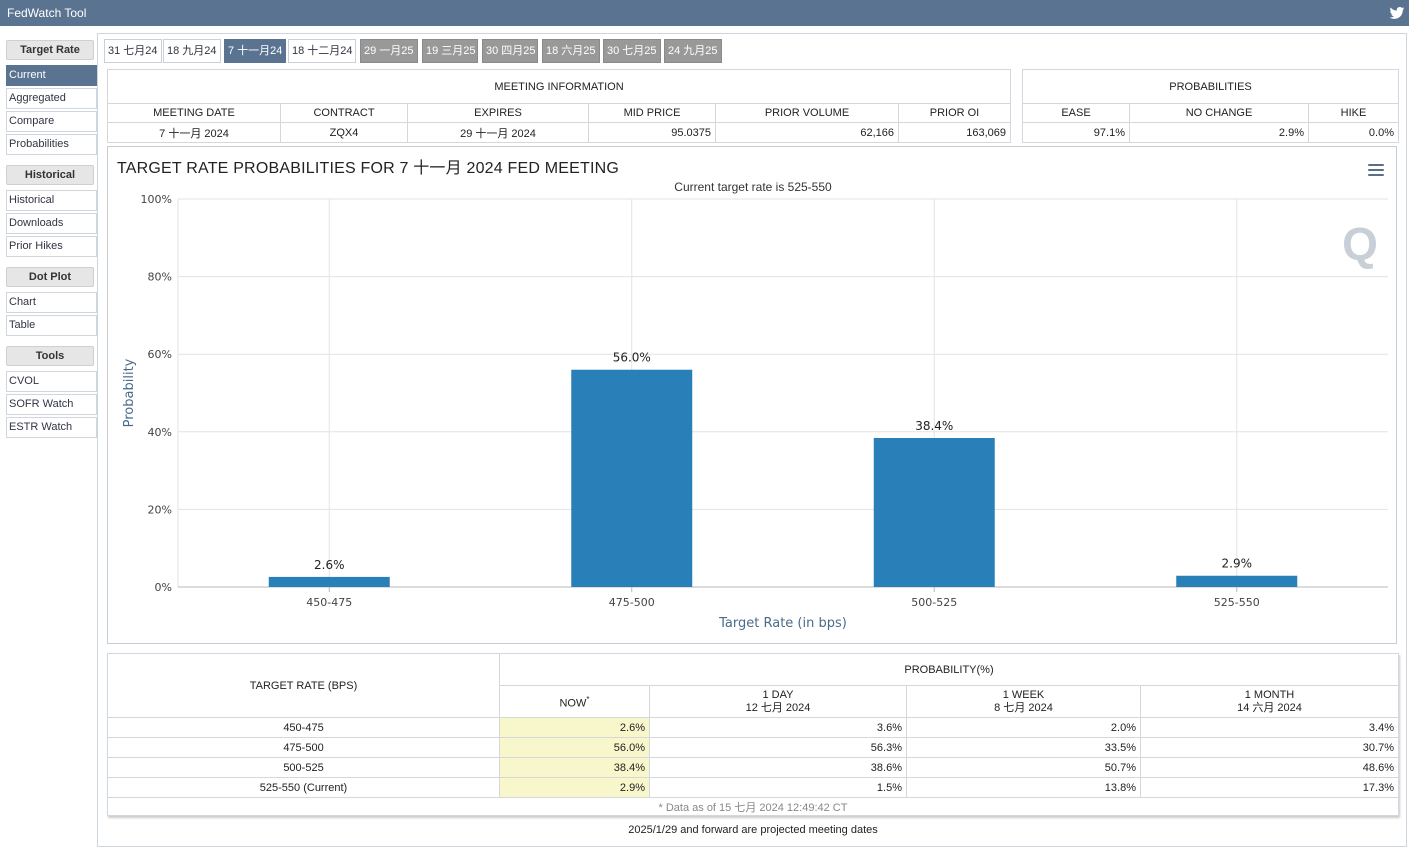 The width and height of the screenshot is (1409, 850). I want to click on row-1-day: 3.6%, so click(778, 727).